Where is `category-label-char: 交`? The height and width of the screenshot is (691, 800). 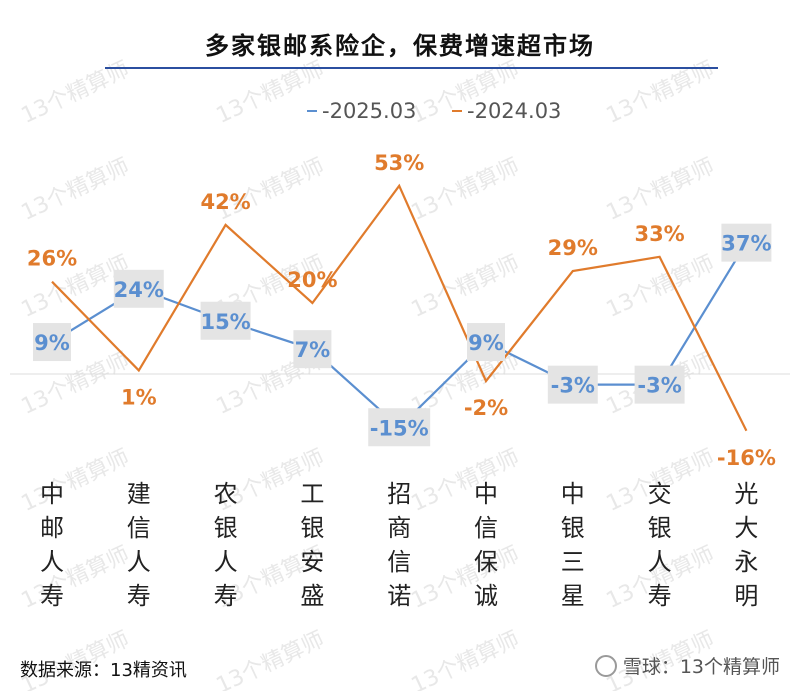 category-label-char: 交 is located at coordinates (660, 494).